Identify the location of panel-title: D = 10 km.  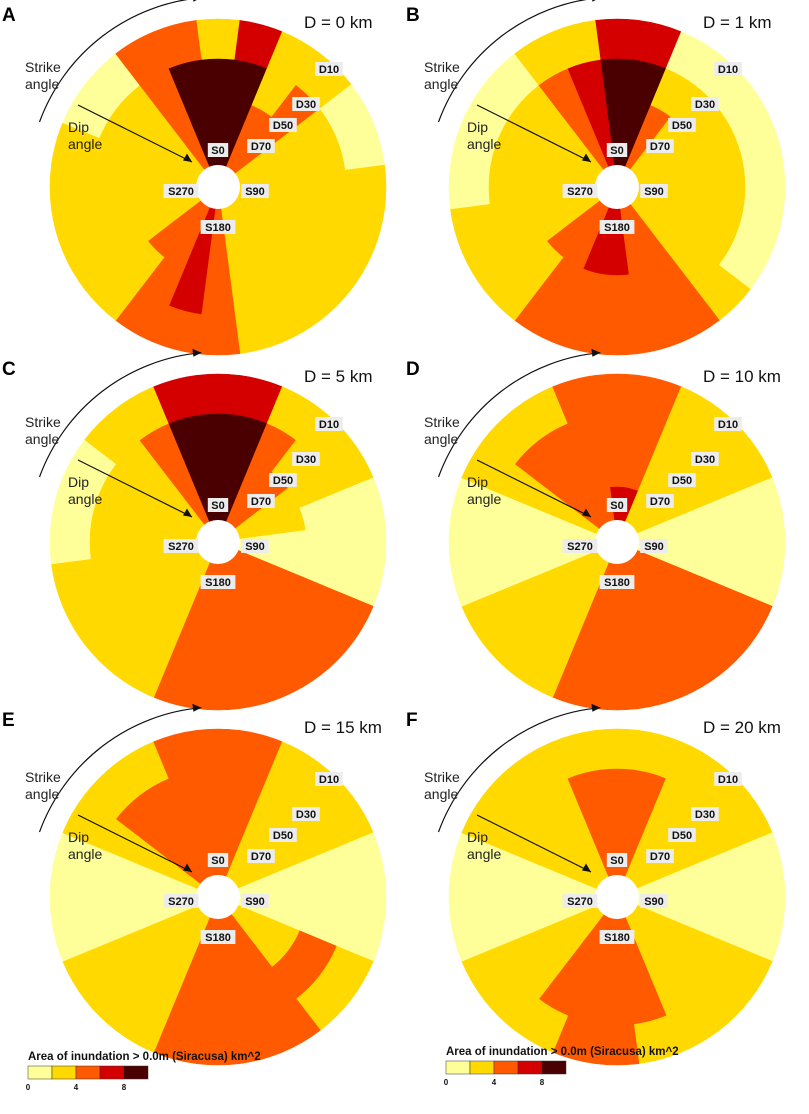
(742, 376).